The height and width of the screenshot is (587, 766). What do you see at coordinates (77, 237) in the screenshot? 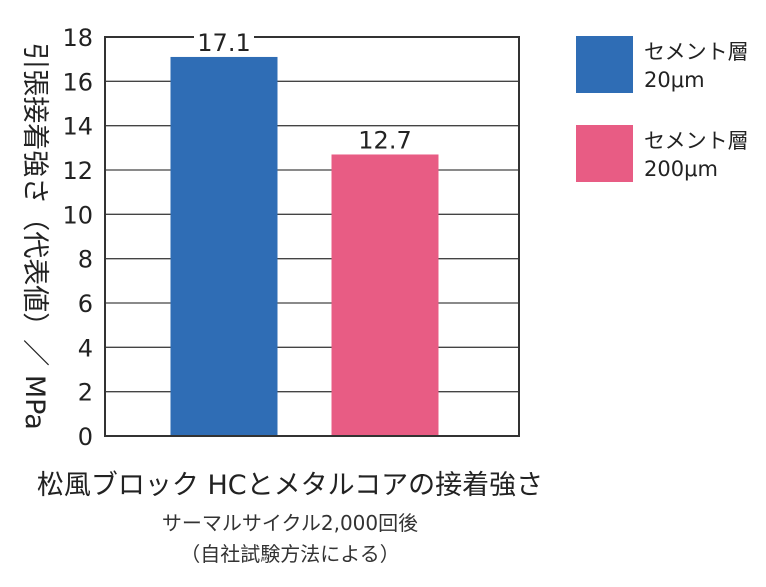
I see `y-tick-labels: 0 2 4 6 8 10 12 14 16 18` at bounding box center [77, 237].